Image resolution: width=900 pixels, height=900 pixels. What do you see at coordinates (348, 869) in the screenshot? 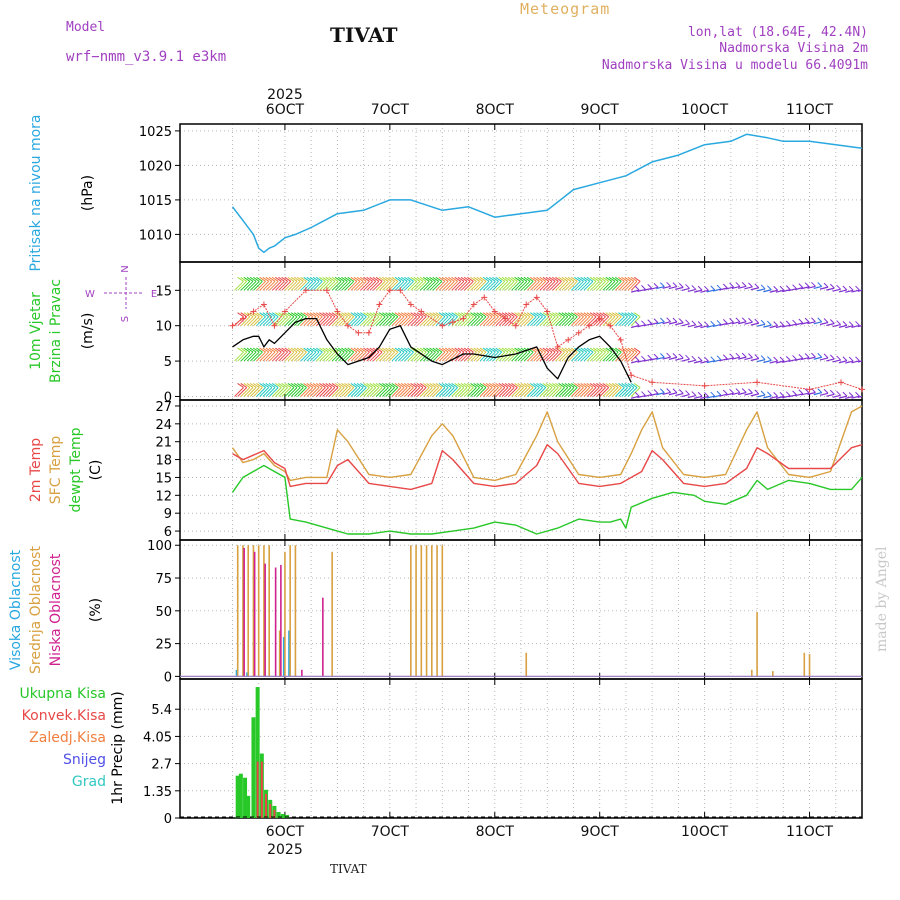
I see `footer-station: TIVAT` at bounding box center [348, 869].